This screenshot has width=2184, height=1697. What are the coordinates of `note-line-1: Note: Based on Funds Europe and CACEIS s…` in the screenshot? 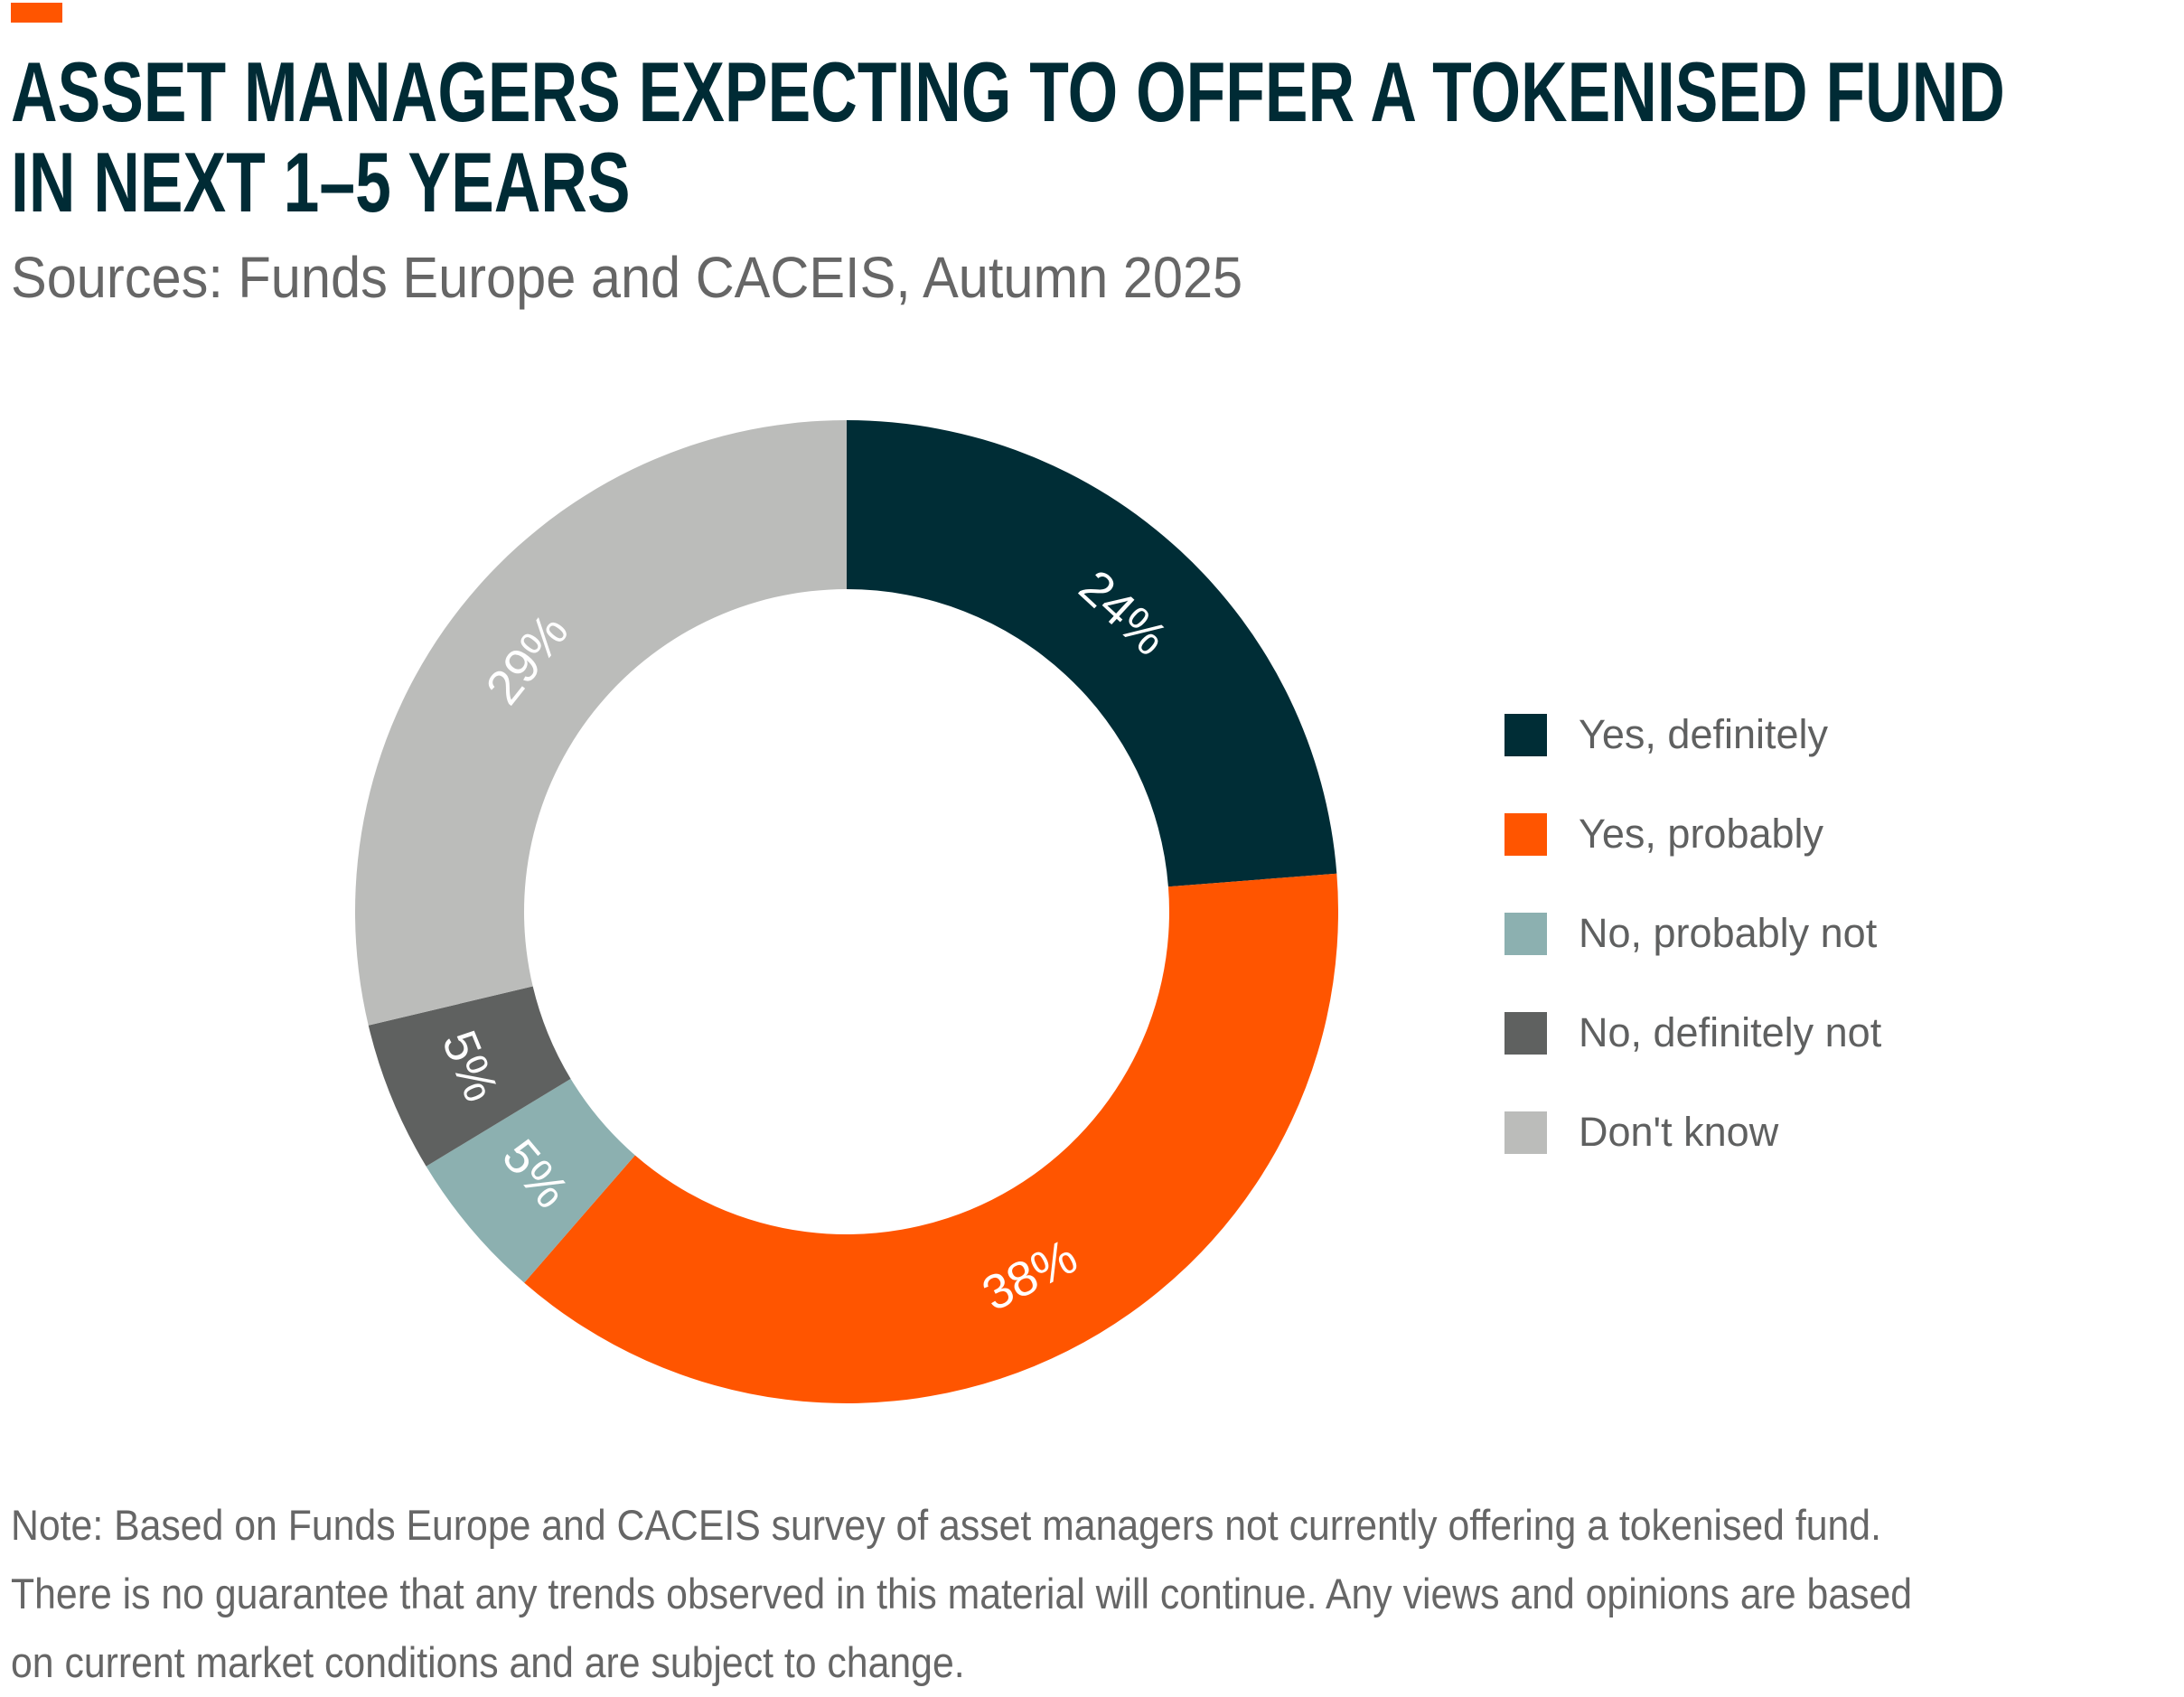 It's located at (946, 1525).